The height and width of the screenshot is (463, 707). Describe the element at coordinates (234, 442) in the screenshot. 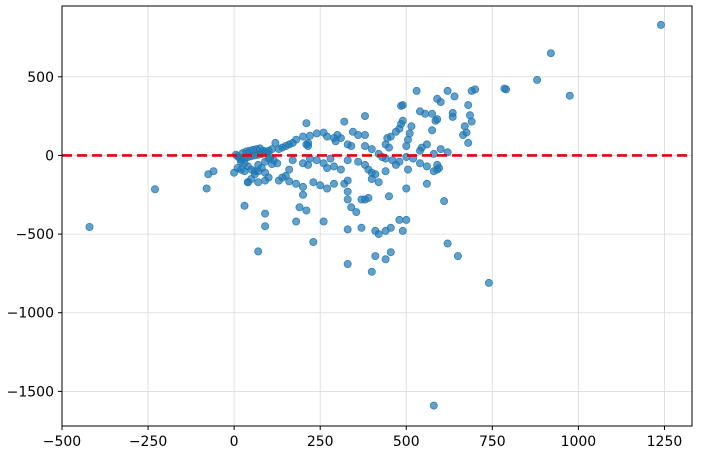

I see `x-tick-label: 0` at that location.